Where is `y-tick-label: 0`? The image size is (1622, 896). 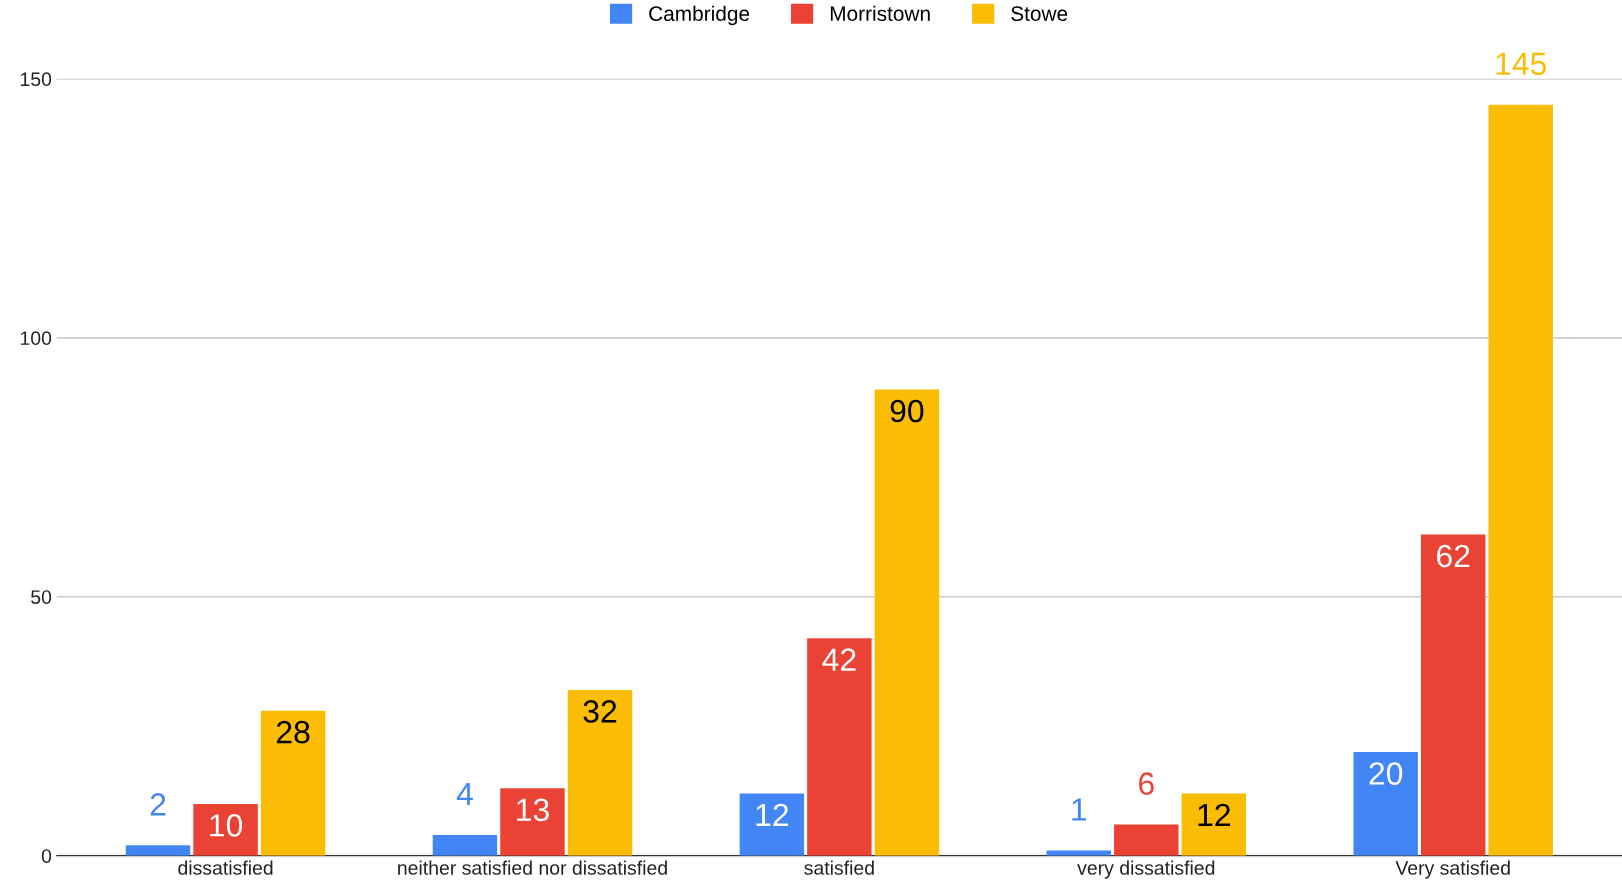
y-tick-label: 0 is located at coordinates (46, 856).